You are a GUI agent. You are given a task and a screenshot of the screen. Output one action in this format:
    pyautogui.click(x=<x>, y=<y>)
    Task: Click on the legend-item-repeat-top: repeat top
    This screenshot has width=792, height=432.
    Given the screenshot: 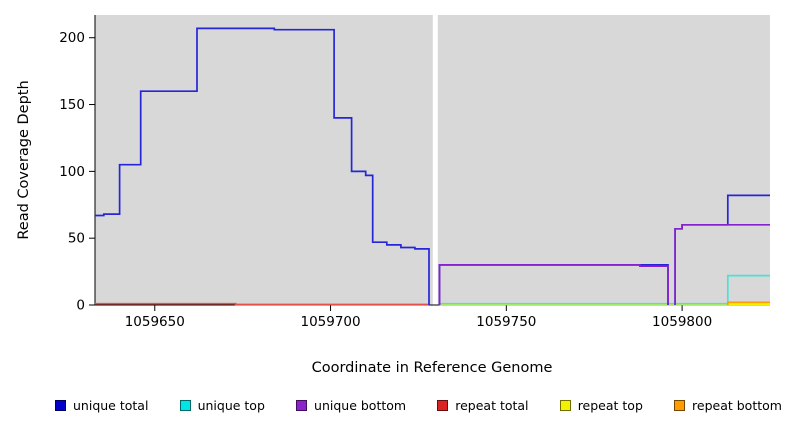 What is the action you would take?
    pyautogui.click(x=601, y=405)
    